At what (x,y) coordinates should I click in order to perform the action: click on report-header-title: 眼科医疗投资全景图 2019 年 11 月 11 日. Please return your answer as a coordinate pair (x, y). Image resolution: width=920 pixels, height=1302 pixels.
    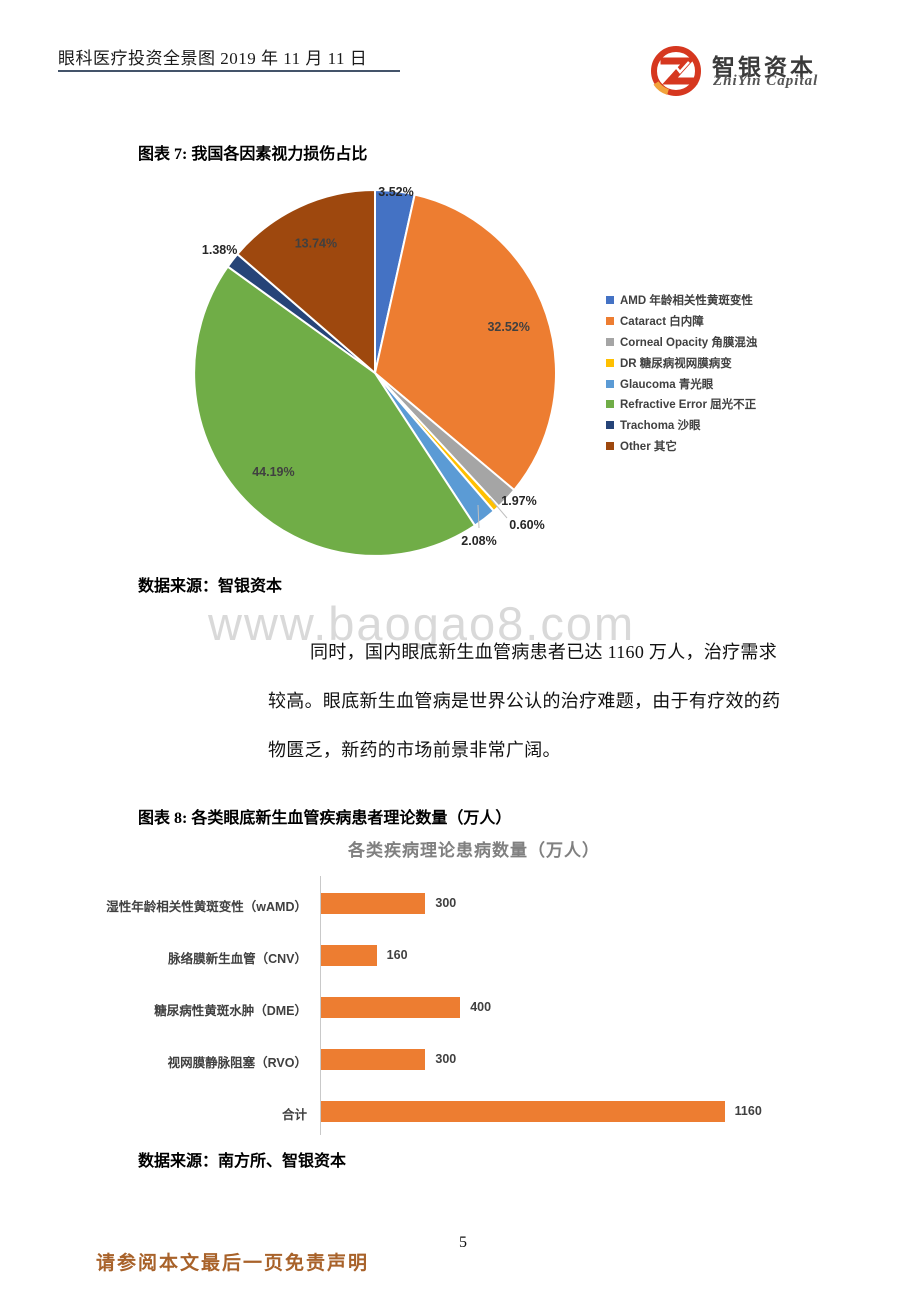
    Looking at the image, I should click on (229, 58).